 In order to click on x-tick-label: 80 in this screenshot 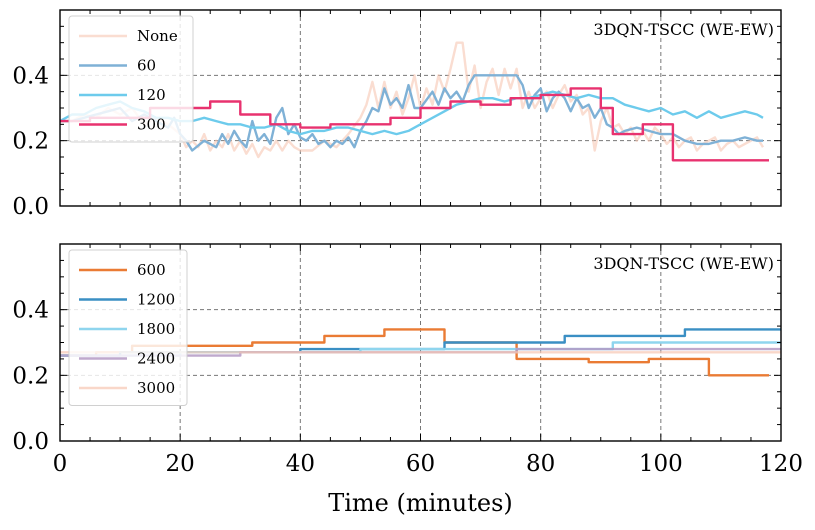, I will do `click(540, 464)`.